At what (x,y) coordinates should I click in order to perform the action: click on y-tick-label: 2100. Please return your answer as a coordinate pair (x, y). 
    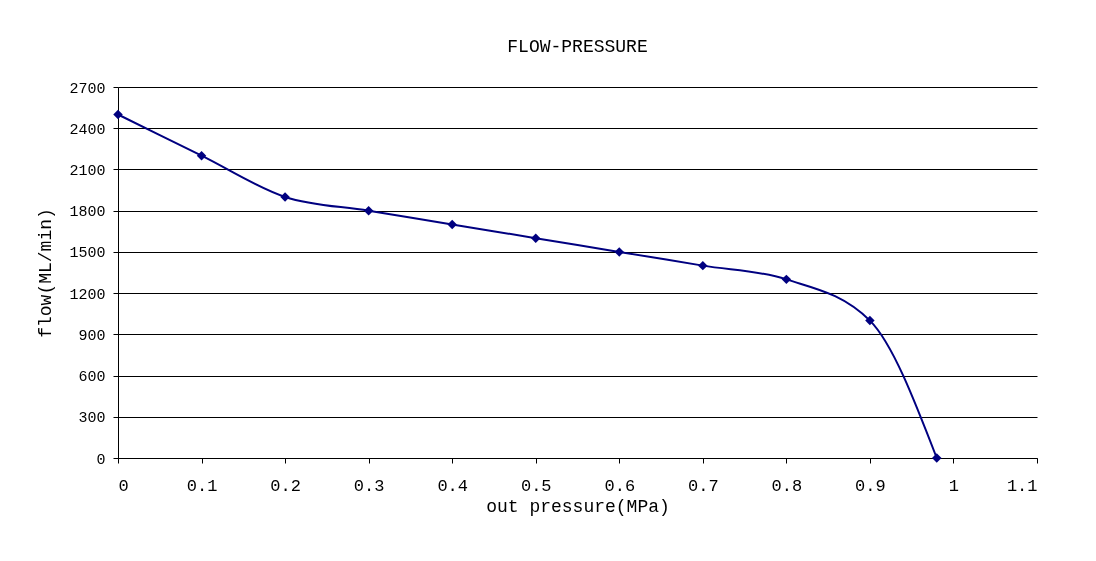
    Looking at the image, I should click on (87, 171).